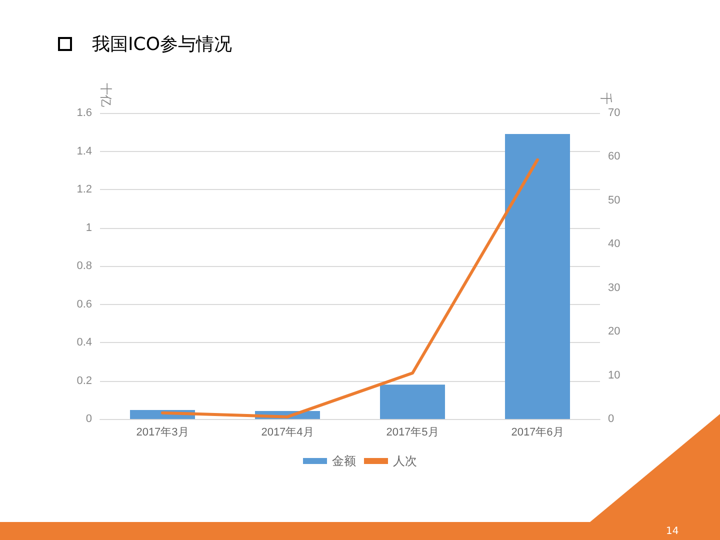 The image size is (720, 540). Describe the element at coordinates (344, 461) in the screenshot. I see `legend-label: 金额` at that location.